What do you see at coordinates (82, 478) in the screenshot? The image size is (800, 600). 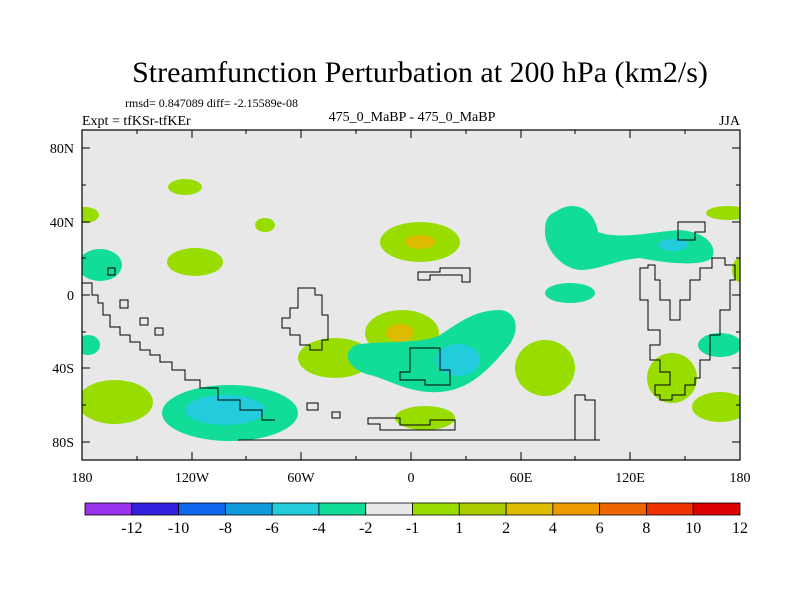 I see `lon-label-180w: 180` at bounding box center [82, 478].